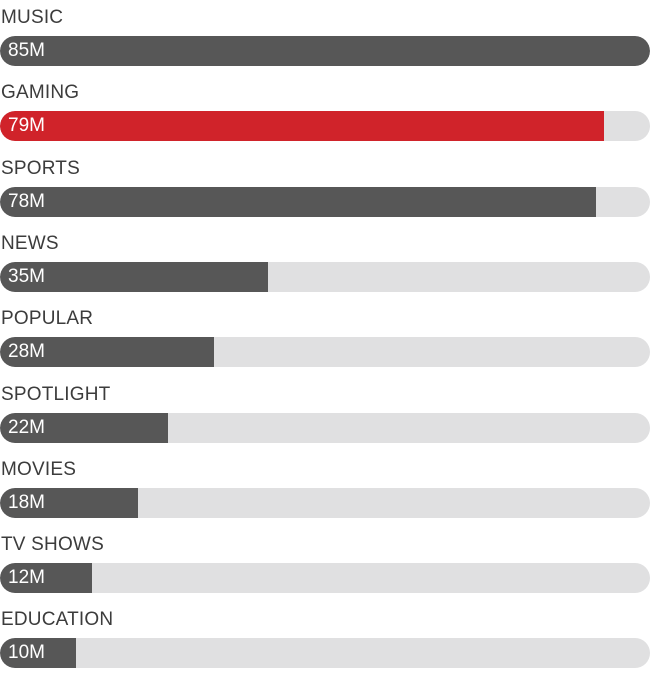  What do you see at coordinates (32, 17) in the screenshot?
I see `category-label: MUSIC` at bounding box center [32, 17].